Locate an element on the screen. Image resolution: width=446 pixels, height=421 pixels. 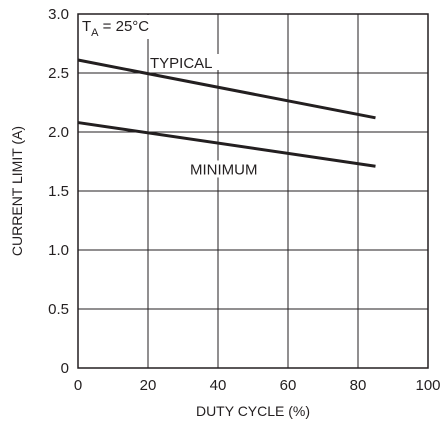
x-tick-label: 60 is located at coordinates (288, 385).